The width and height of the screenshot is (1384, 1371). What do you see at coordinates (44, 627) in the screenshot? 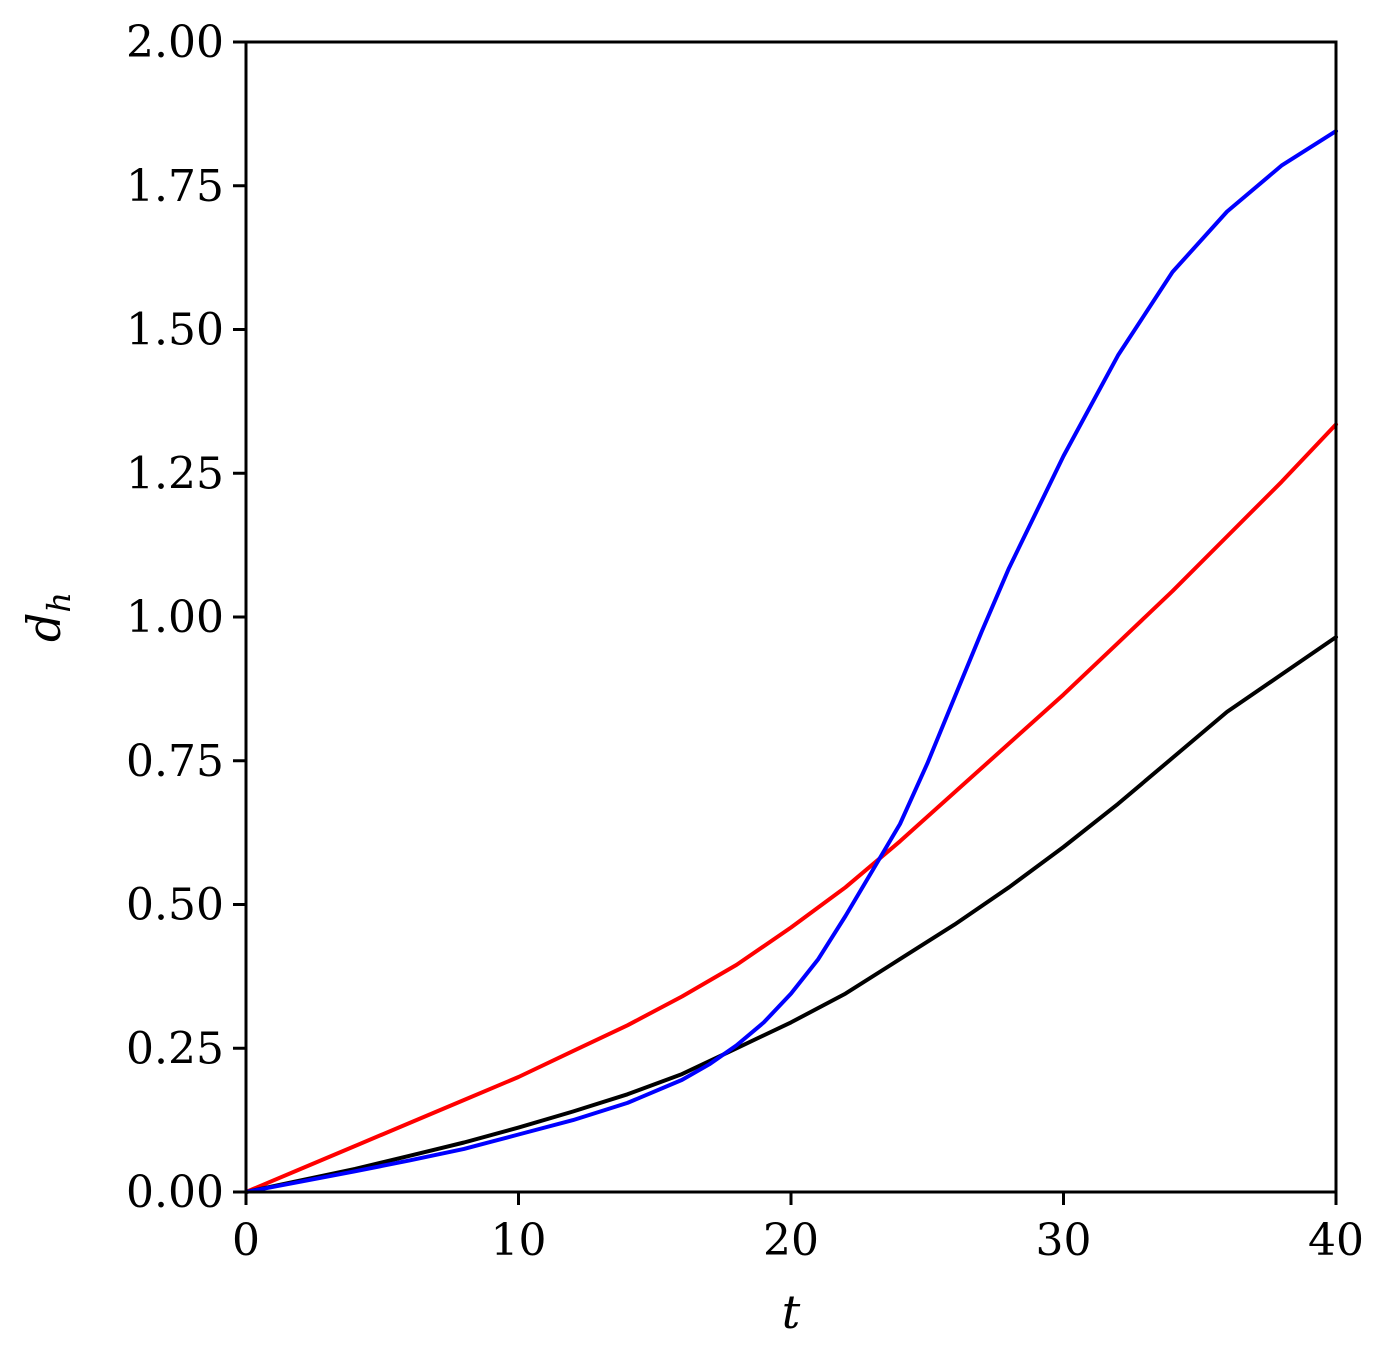
I see `y-axis-label-base: d` at bounding box center [44, 627].